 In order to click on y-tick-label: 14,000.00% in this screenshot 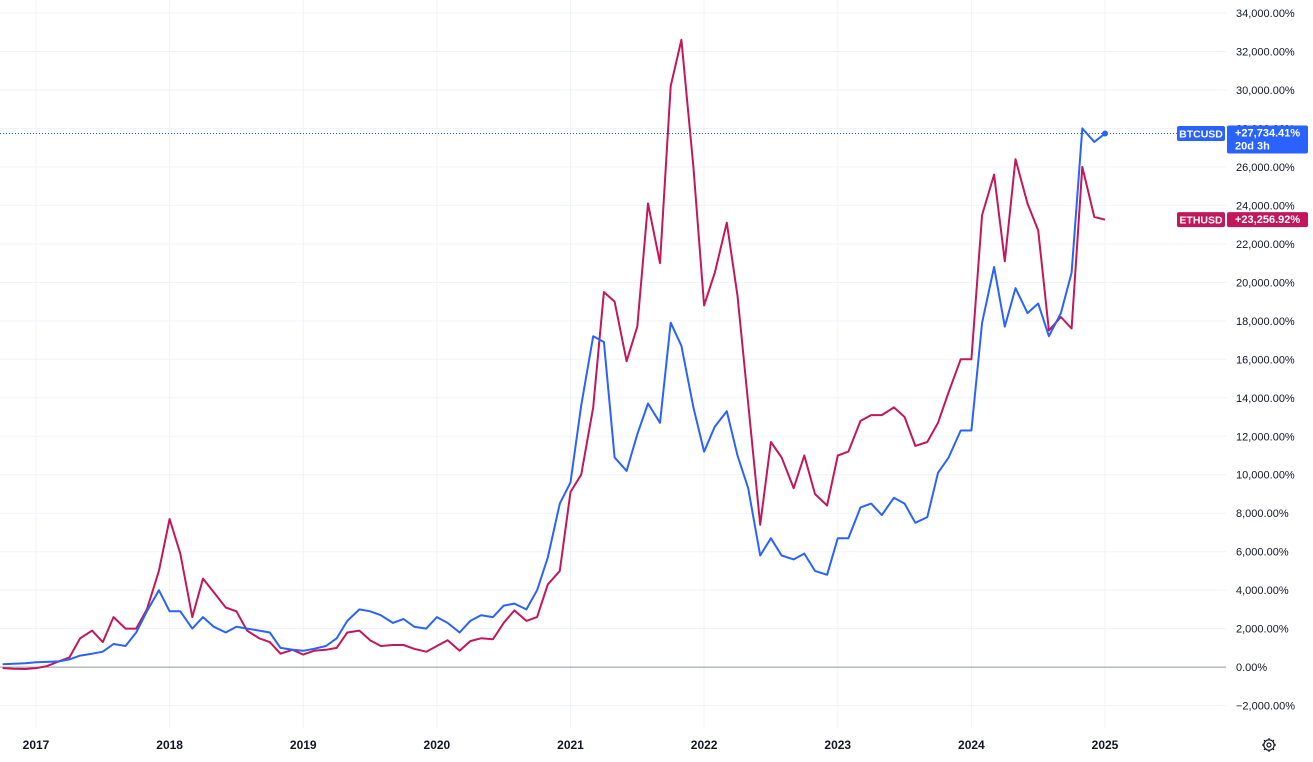, I will do `click(1265, 399)`.